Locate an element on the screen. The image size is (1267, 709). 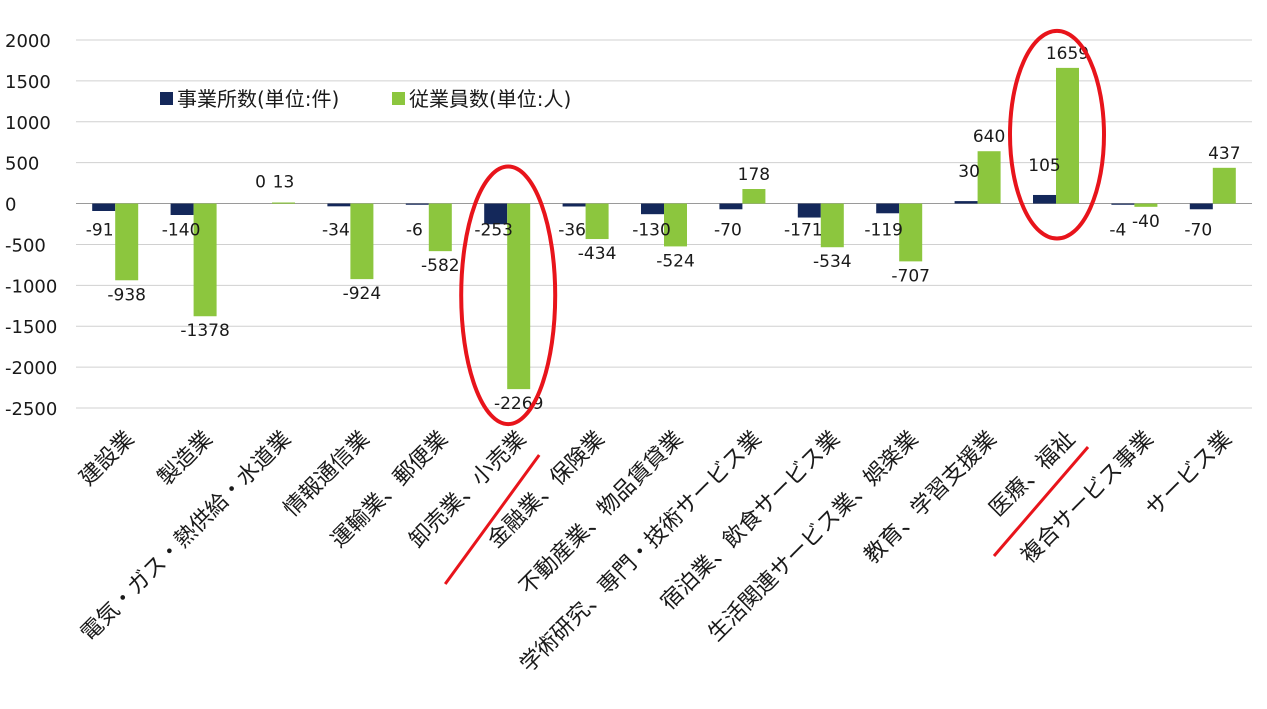
data-label-offices: -91 is located at coordinates (100, 231).